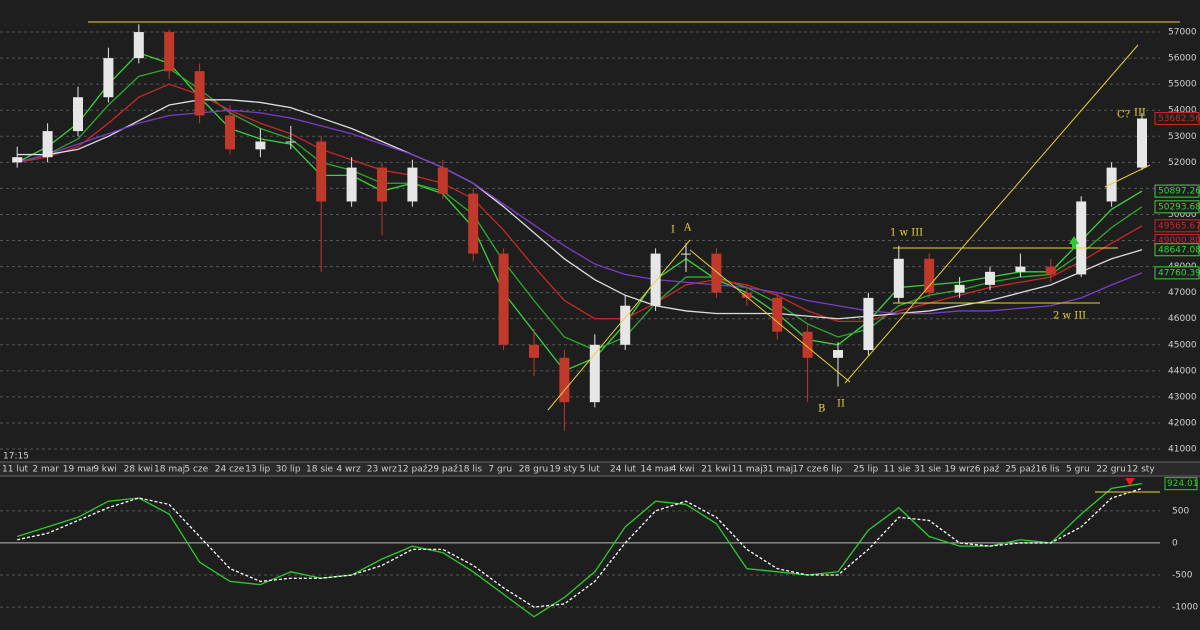 This screenshot has height=630, width=1200. I want to click on x-tick-label: 14 mar, so click(656, 470).